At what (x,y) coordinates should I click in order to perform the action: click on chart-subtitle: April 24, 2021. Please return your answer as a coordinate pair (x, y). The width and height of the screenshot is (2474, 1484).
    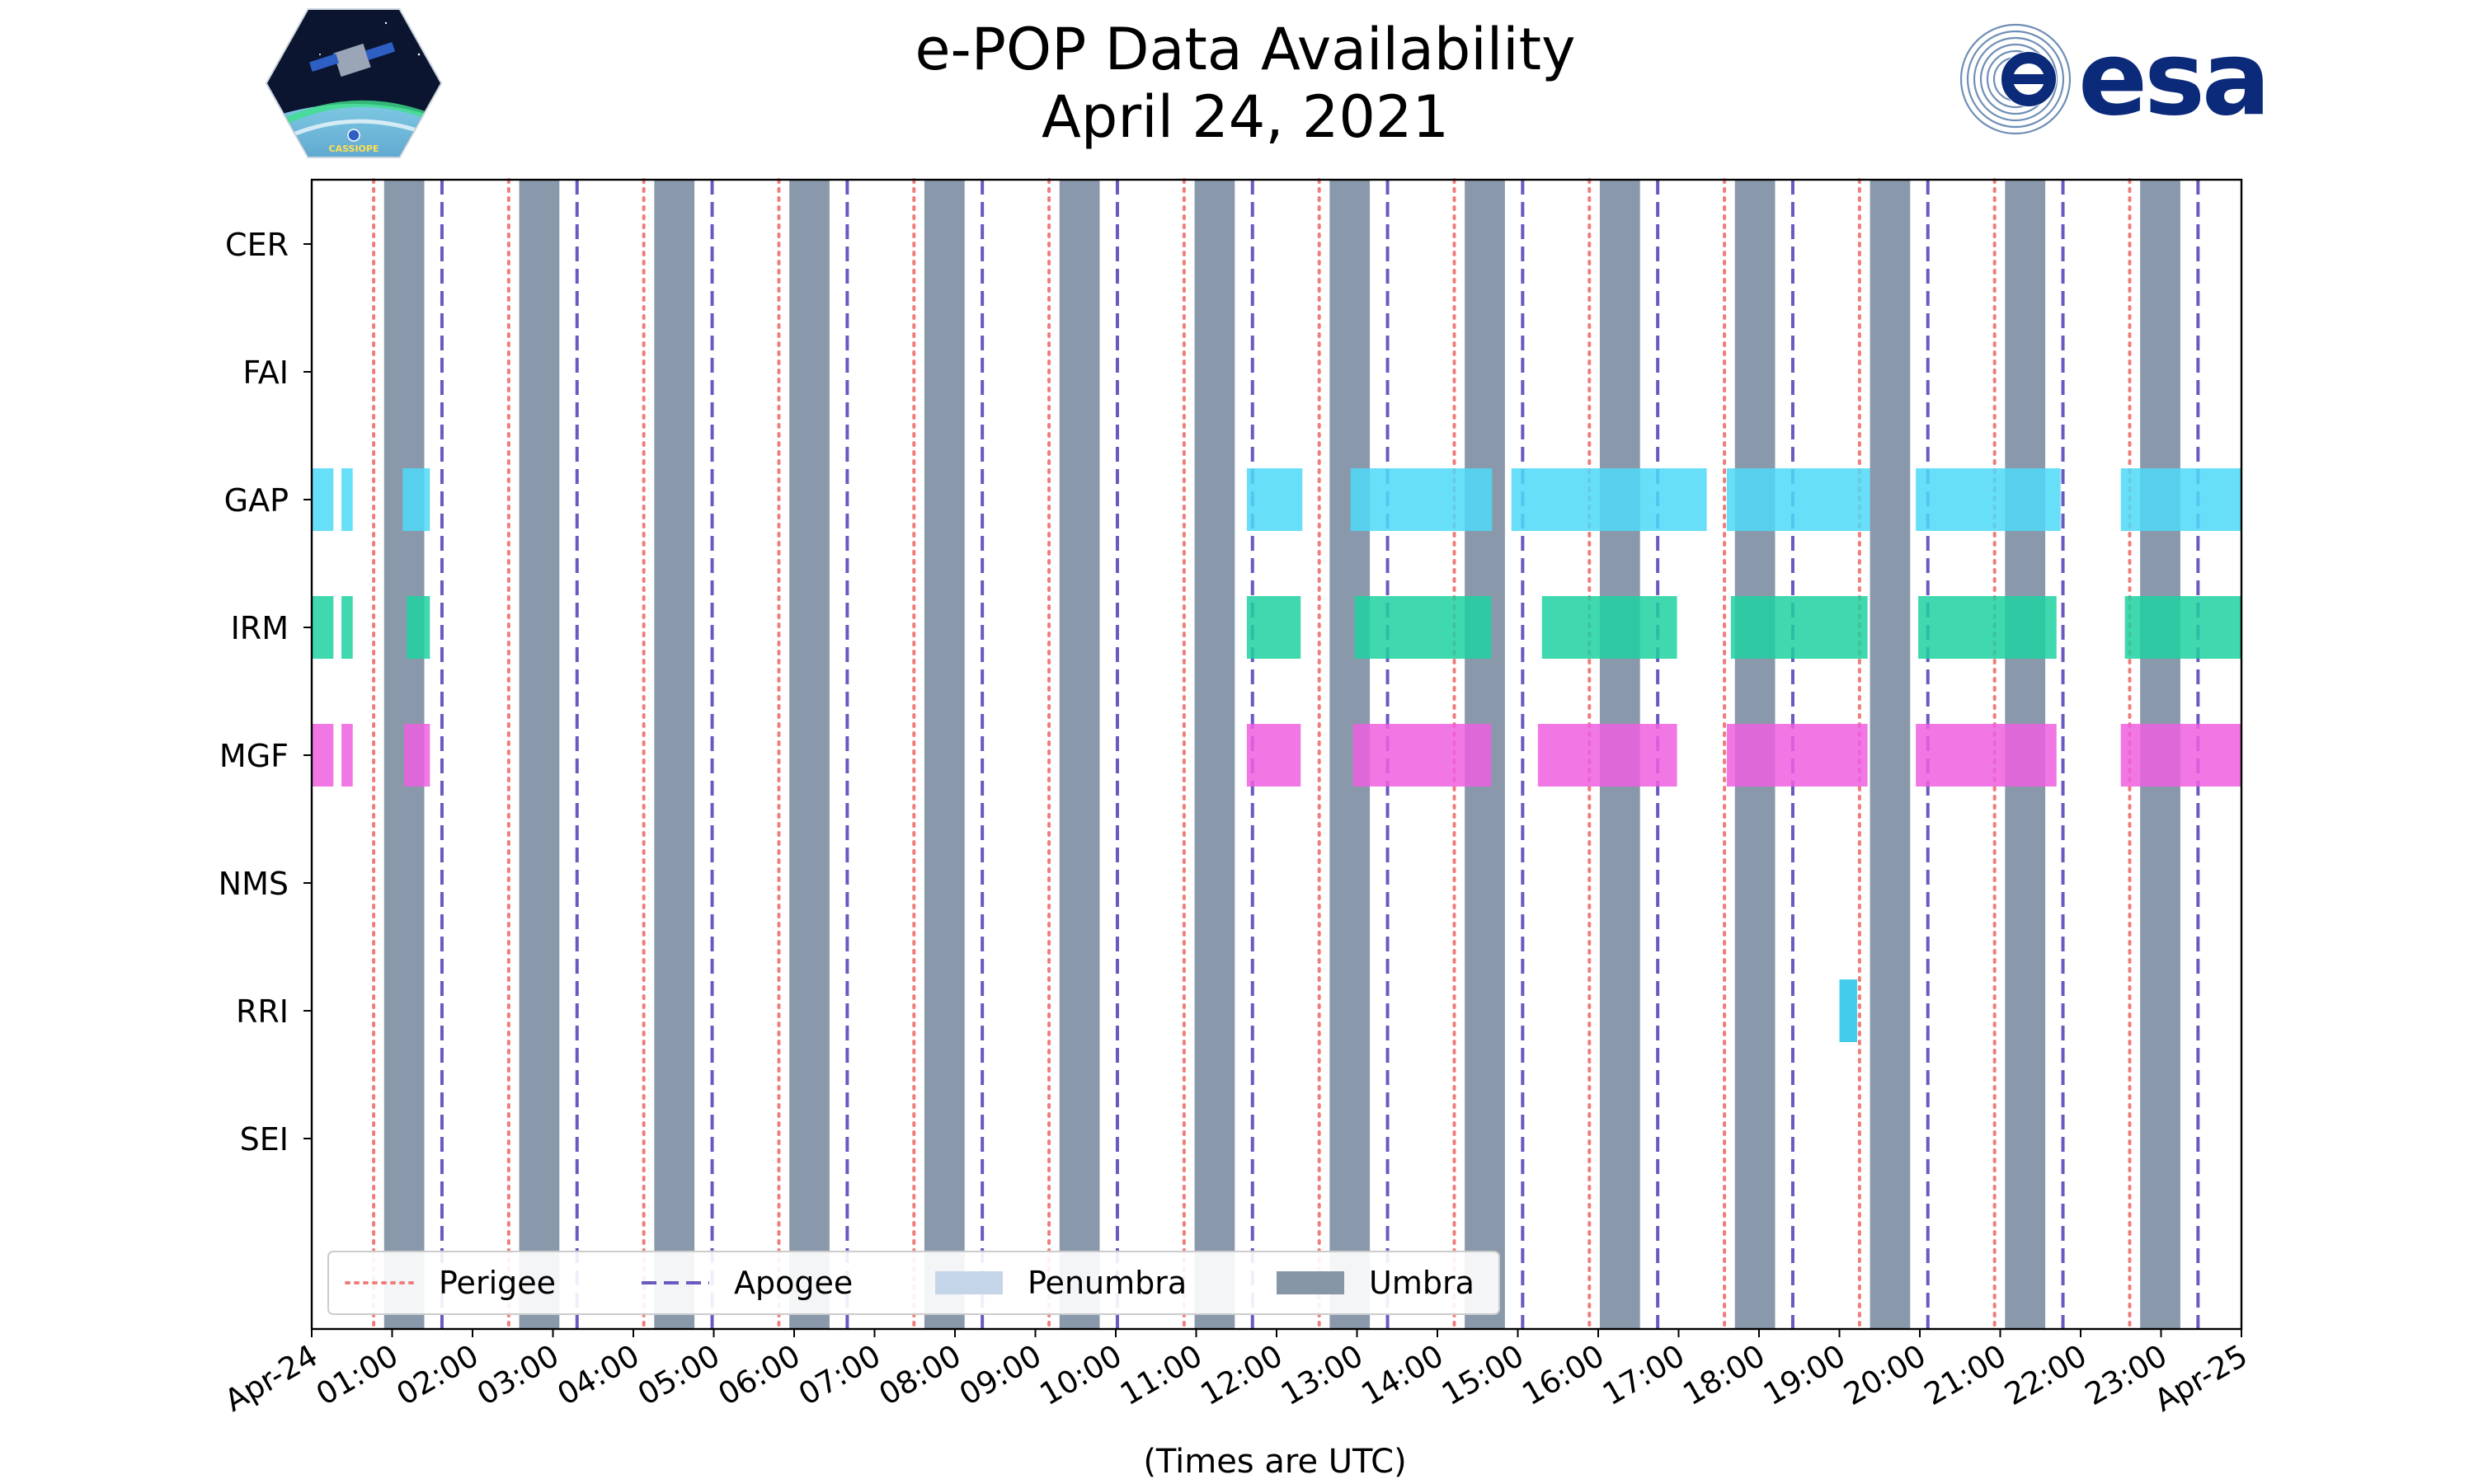
    Looking at the image, I should click on (1245, 117).